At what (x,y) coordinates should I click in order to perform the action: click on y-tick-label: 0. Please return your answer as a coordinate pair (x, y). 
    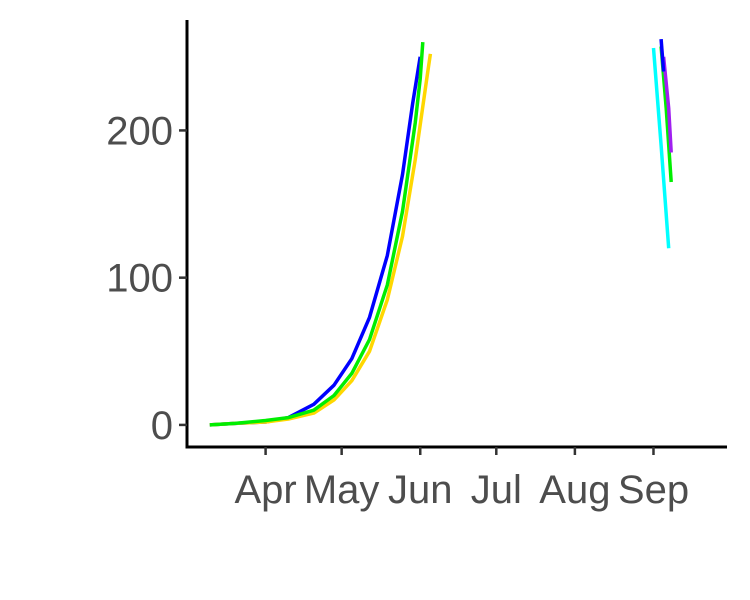
    Looking at the image, I should click on (162, 426).